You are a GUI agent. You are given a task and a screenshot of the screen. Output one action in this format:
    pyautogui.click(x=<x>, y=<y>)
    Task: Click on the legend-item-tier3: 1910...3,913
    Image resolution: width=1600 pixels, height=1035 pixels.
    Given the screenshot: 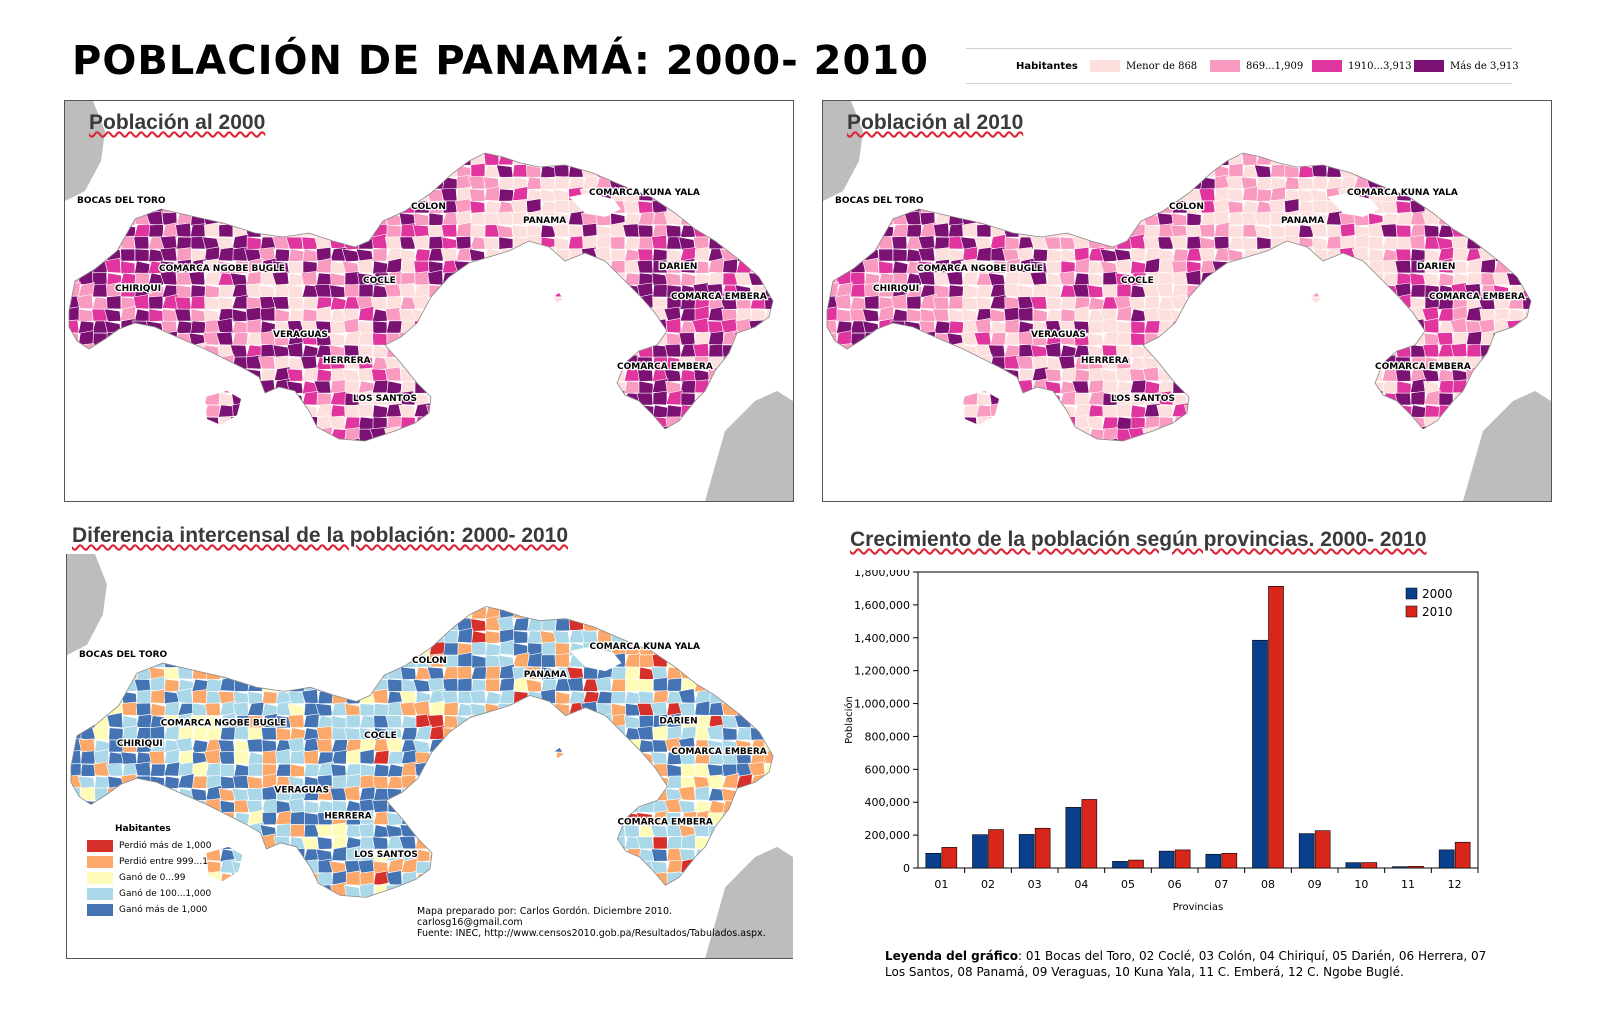 What is the action you would take?
    pyautogui.click(x=1362, y=66)
    